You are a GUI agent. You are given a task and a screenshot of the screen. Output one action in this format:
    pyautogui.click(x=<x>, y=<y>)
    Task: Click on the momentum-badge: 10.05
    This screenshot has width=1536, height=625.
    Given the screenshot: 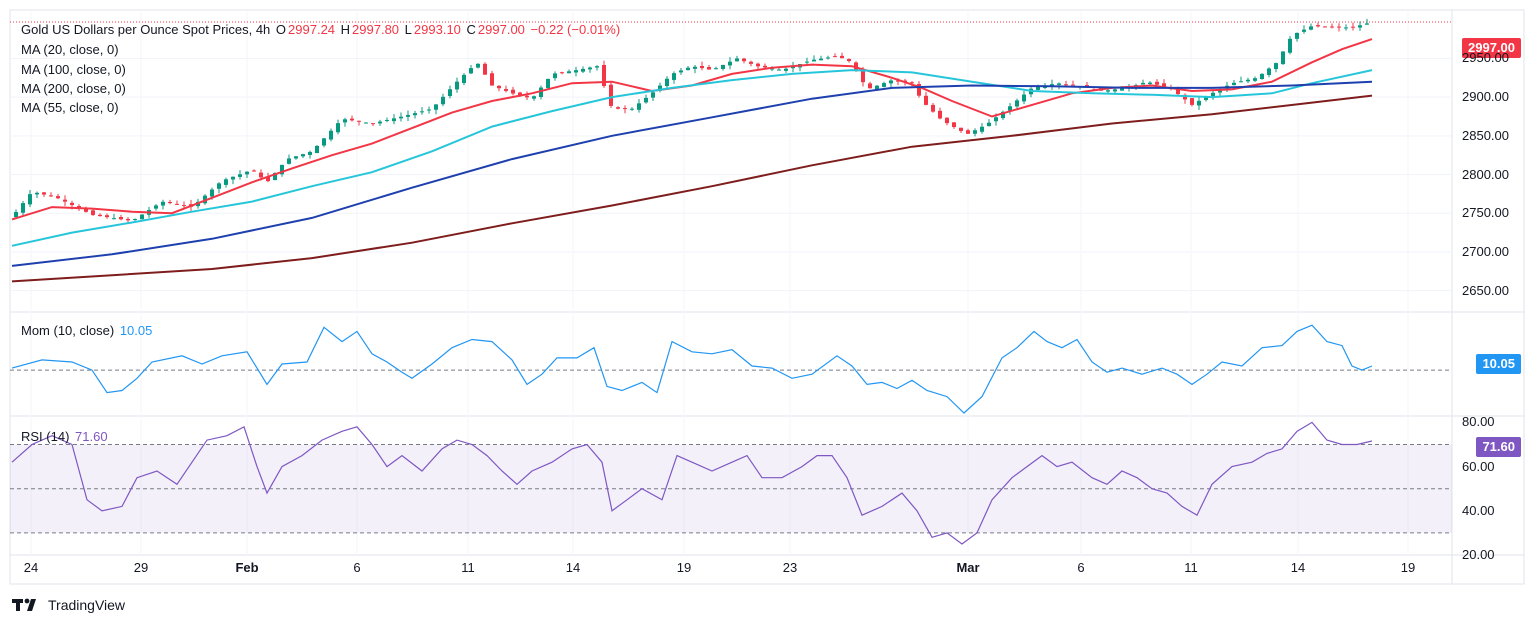 What is the action you would take?
    pyautogui.click(x=1498, y=364)
    